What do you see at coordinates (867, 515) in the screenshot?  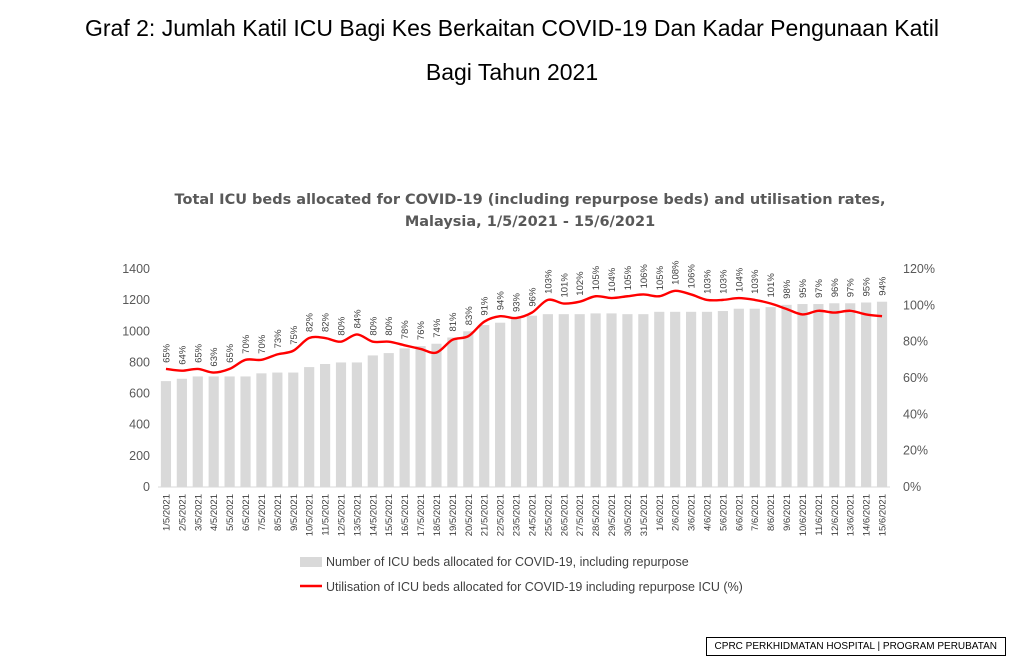 I see `x-tick-label: 14/6/2021` at bounding box center [867, 515].